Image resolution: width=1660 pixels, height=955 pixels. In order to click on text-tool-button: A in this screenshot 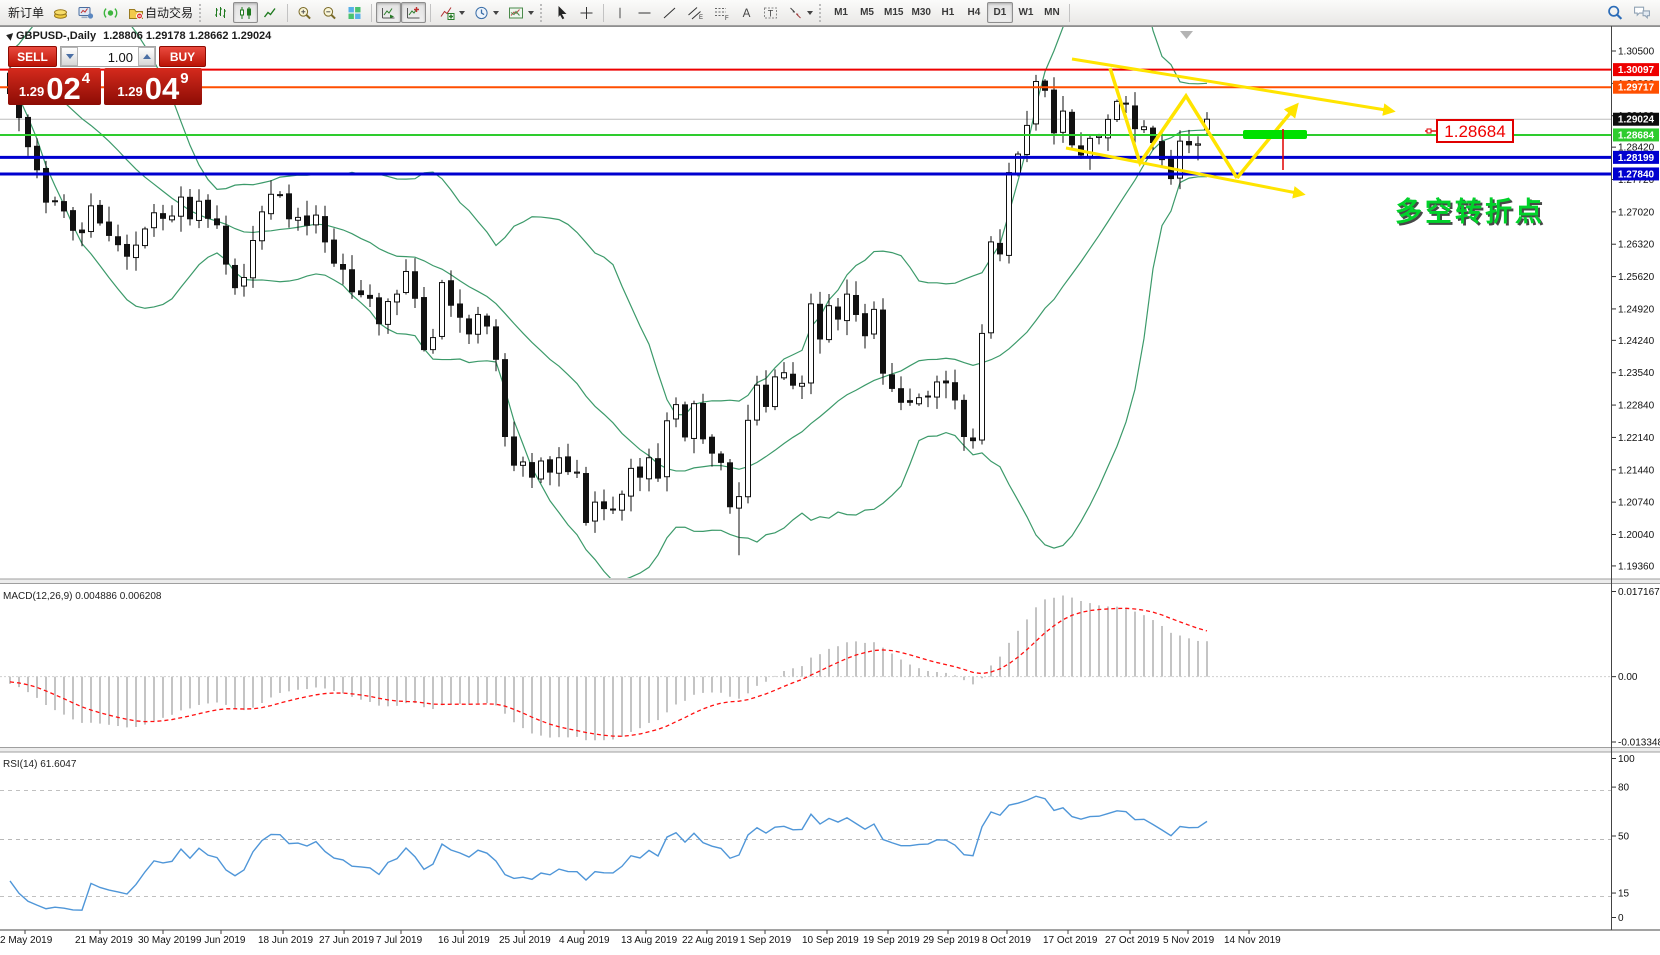, I will do `click(746, 12)`.